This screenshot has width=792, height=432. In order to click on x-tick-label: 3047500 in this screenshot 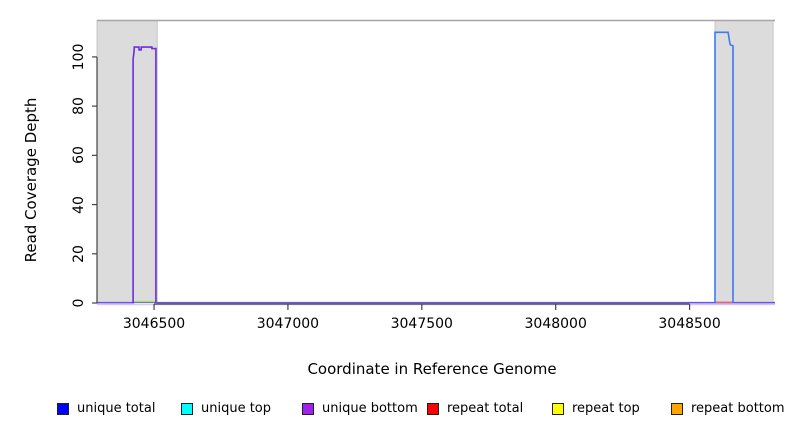, I will do `click(421, 324)`.